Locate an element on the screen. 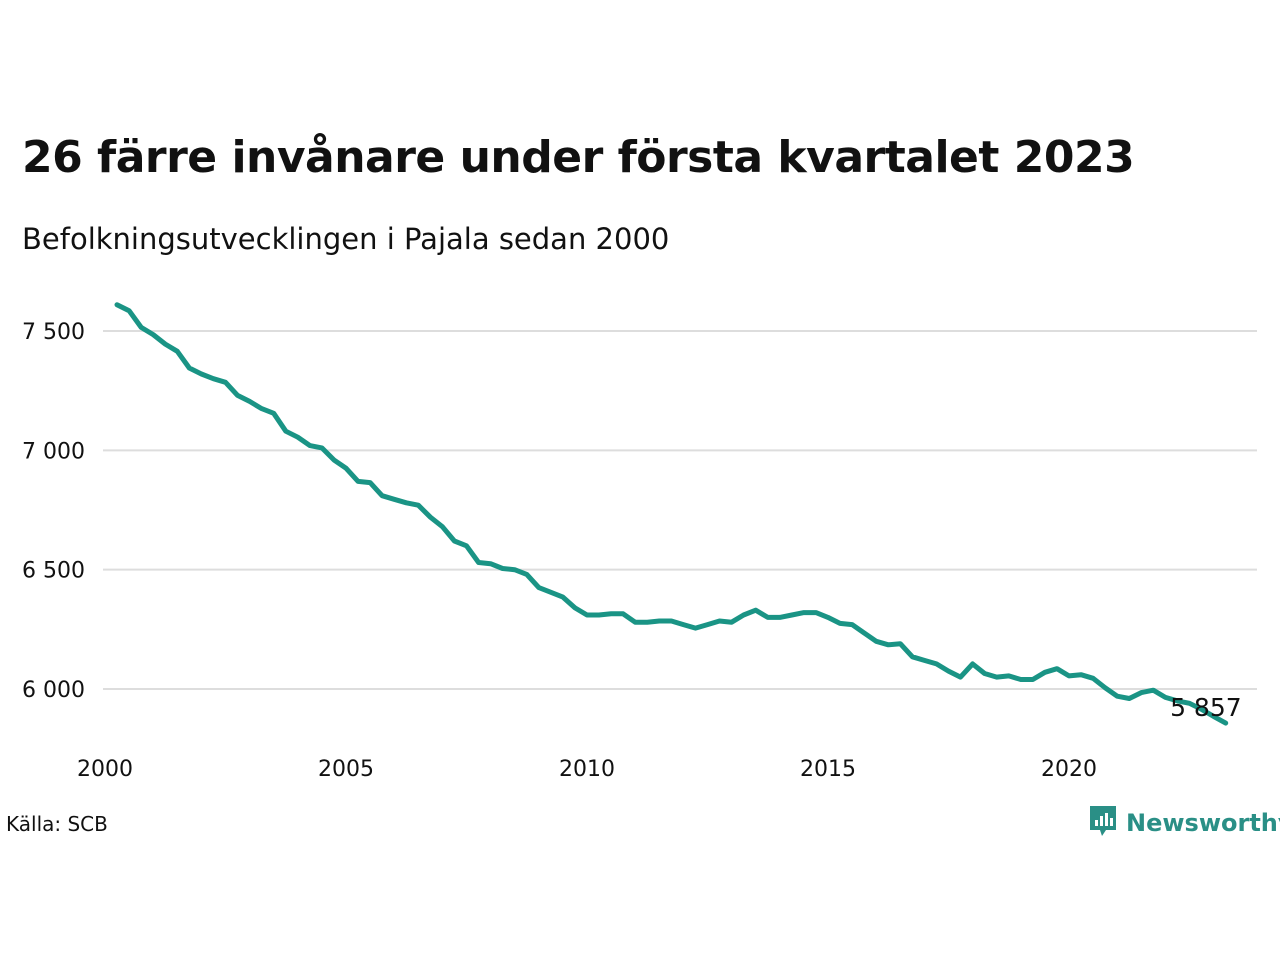 The height and width of the screenshot is (960, 1280). x-tick-label: 2010 is located at coordinates (587, 769).